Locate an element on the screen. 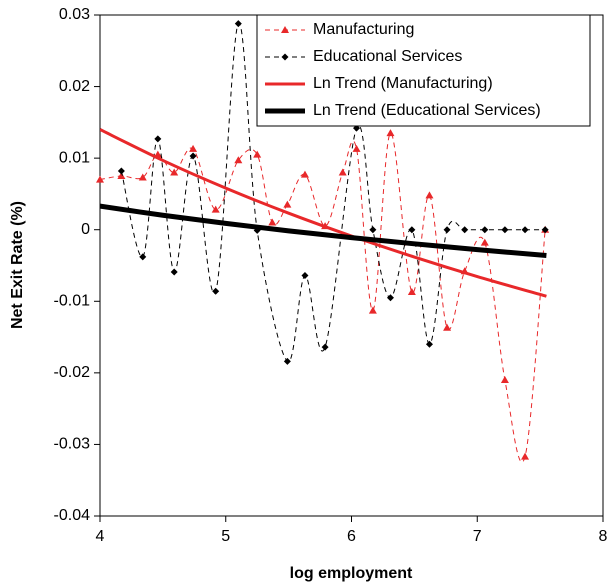 This screenshot has height=587, width=609. legend-label: Manufacturing is located at coordinates (363, 29).